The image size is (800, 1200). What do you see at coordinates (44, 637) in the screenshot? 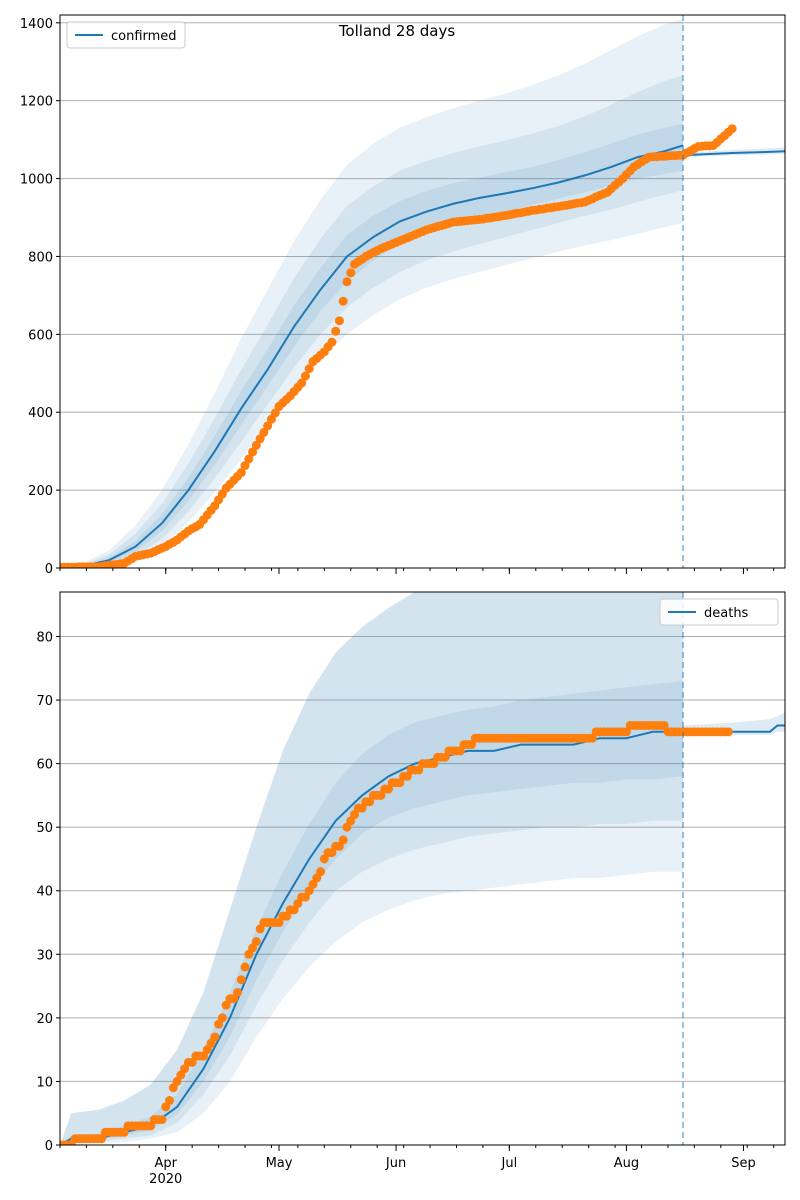
I see `y-tick-label: 80` at bounding box center [44, 637].